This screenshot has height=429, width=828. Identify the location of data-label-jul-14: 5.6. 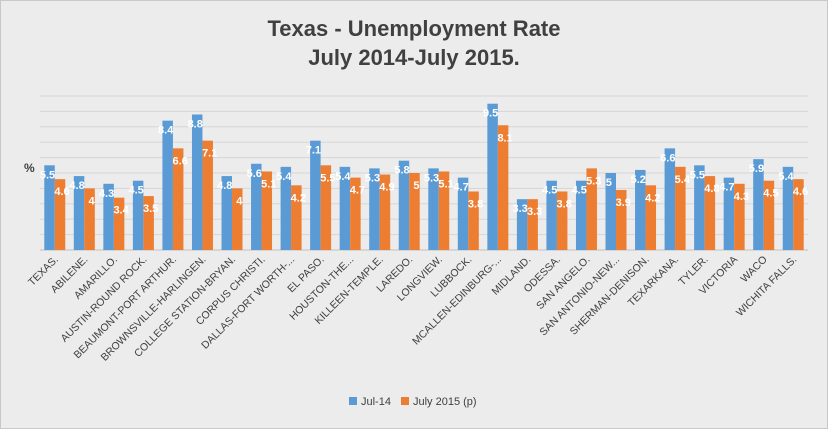
(254, 174).